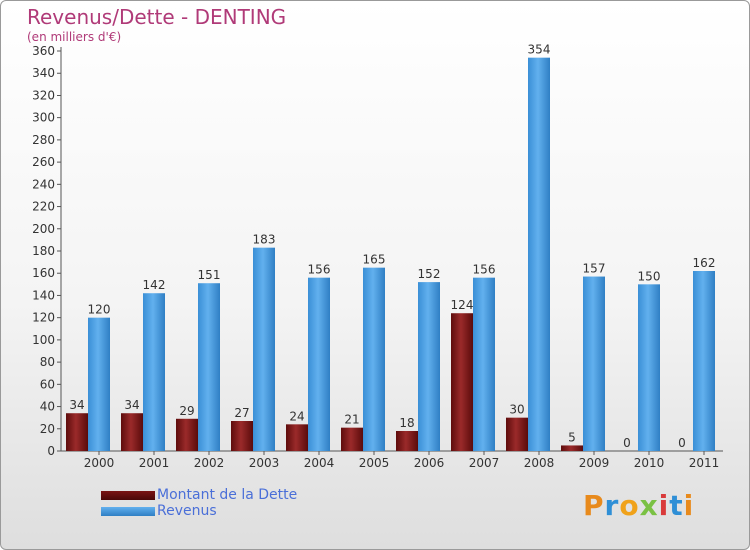 The image size is (750, 550). What do you see at coordinates (264, 240) in the screenshot?
I see `data-label-revenue: 183` at bounding box center [264, 240].